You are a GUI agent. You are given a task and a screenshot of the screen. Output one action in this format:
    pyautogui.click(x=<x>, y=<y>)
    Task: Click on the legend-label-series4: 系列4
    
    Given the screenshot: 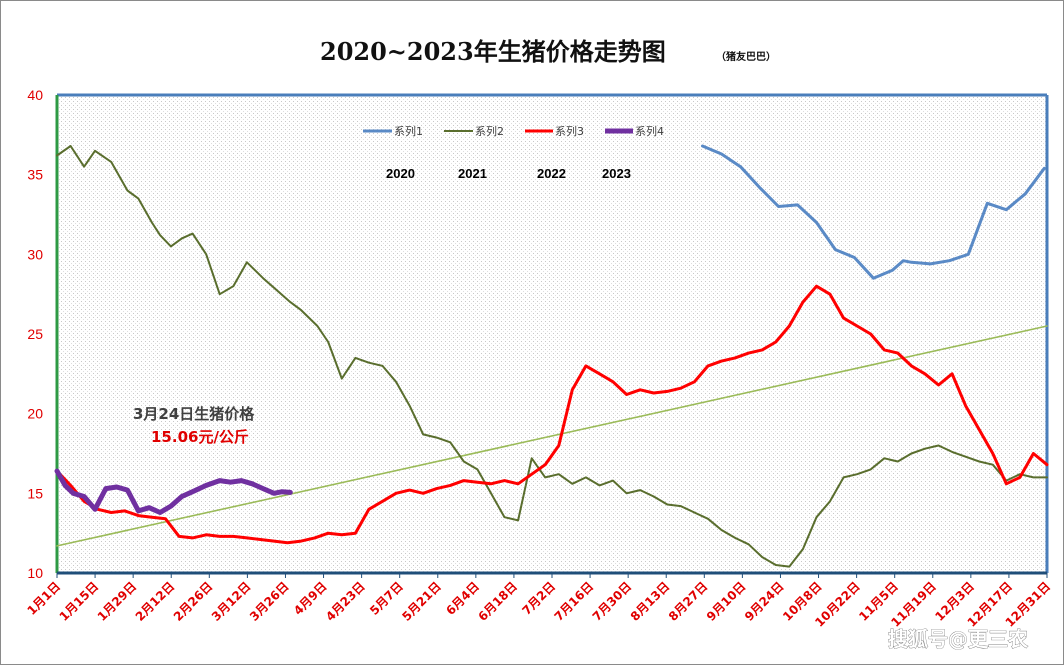 What is the action you would take?
    pyautogui.click(x=649, y=131)
    